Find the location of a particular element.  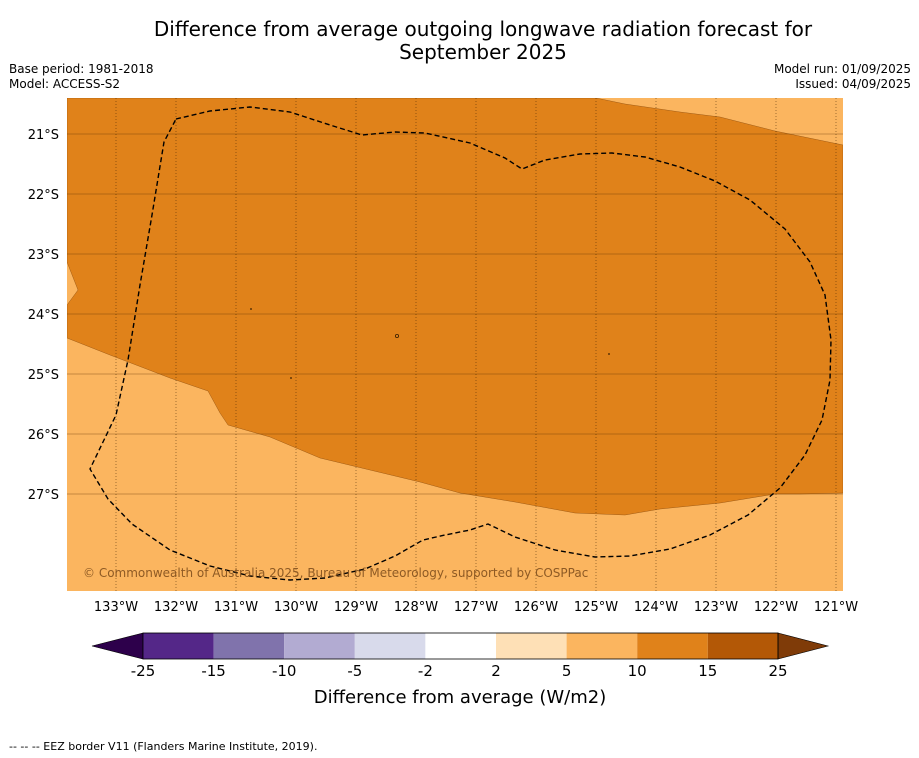

issued-label: Issued: 04/09/2025 is located at coordinates (853, 84).